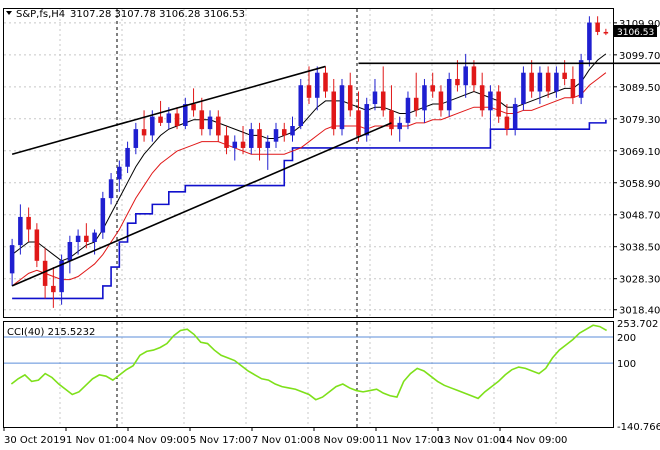 Image resolution: width=660 pixels, height=450 pixels. Describe the element at coordinates (637, 324) in the screenshot. I see `cci-tick-label: 253.702` at that location.